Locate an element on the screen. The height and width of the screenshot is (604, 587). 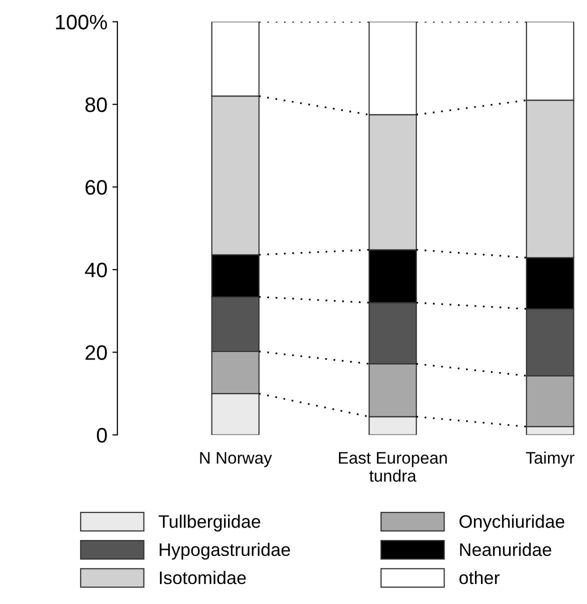
legend-label: Neanuridae is located at coordinates (506, 549).